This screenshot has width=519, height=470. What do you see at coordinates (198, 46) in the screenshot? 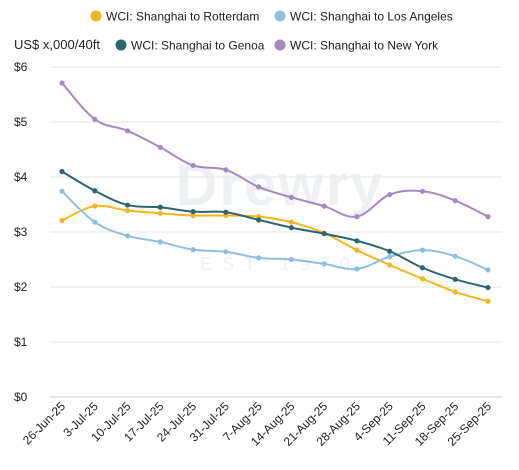
I see `legend-label: WCI: Shanghai to Genoa` at bounding box center [198, 46].